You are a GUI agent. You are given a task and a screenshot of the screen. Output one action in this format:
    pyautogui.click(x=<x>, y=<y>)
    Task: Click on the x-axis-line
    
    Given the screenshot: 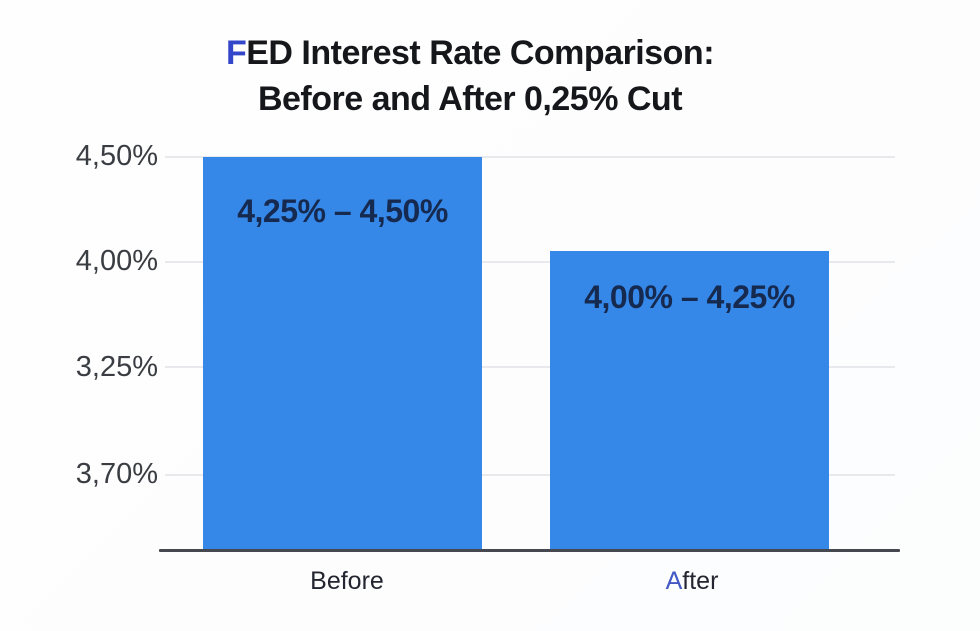 What is the action you would take?
    pyautogui.click(x=529, y=550)
    